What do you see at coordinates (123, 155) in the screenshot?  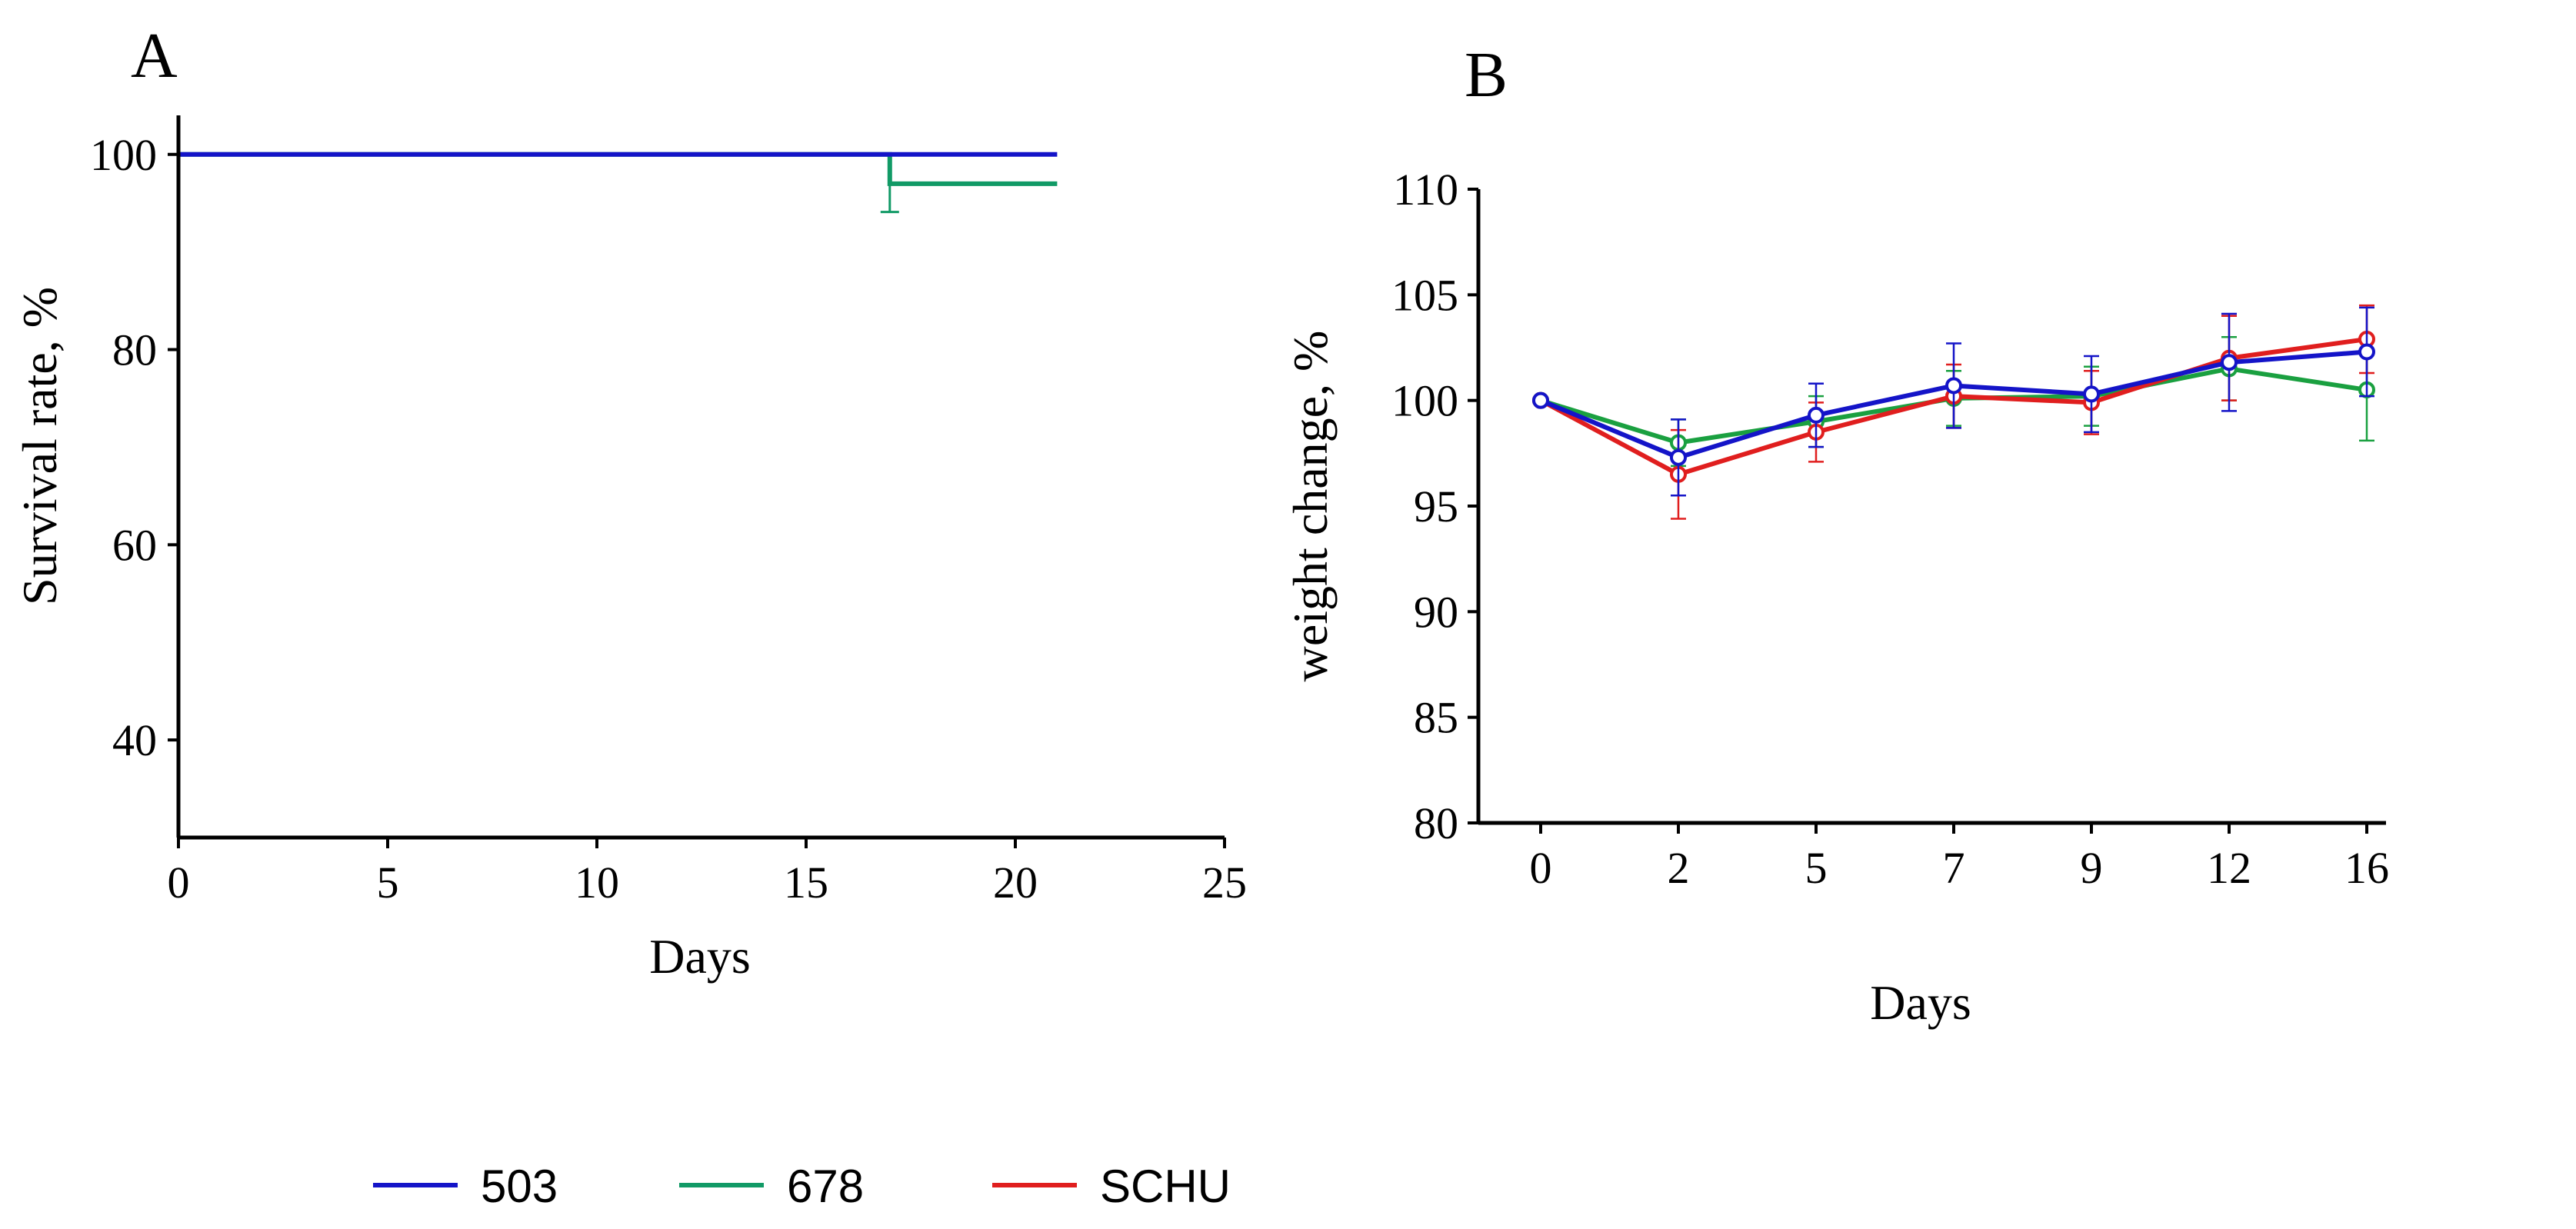 I see `panel-a-y-tick-label: 100` at bounding box center [123, 155].